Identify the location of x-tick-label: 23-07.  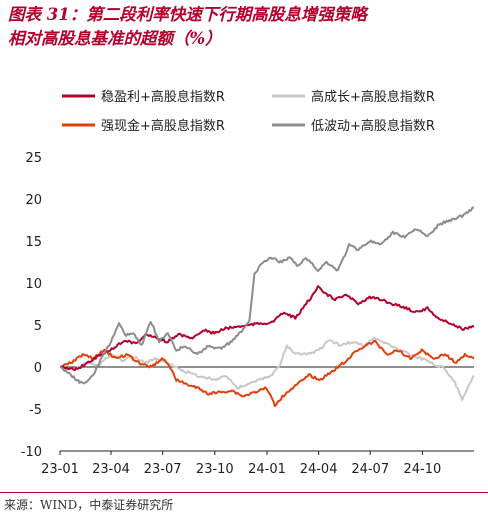
(163, 469).